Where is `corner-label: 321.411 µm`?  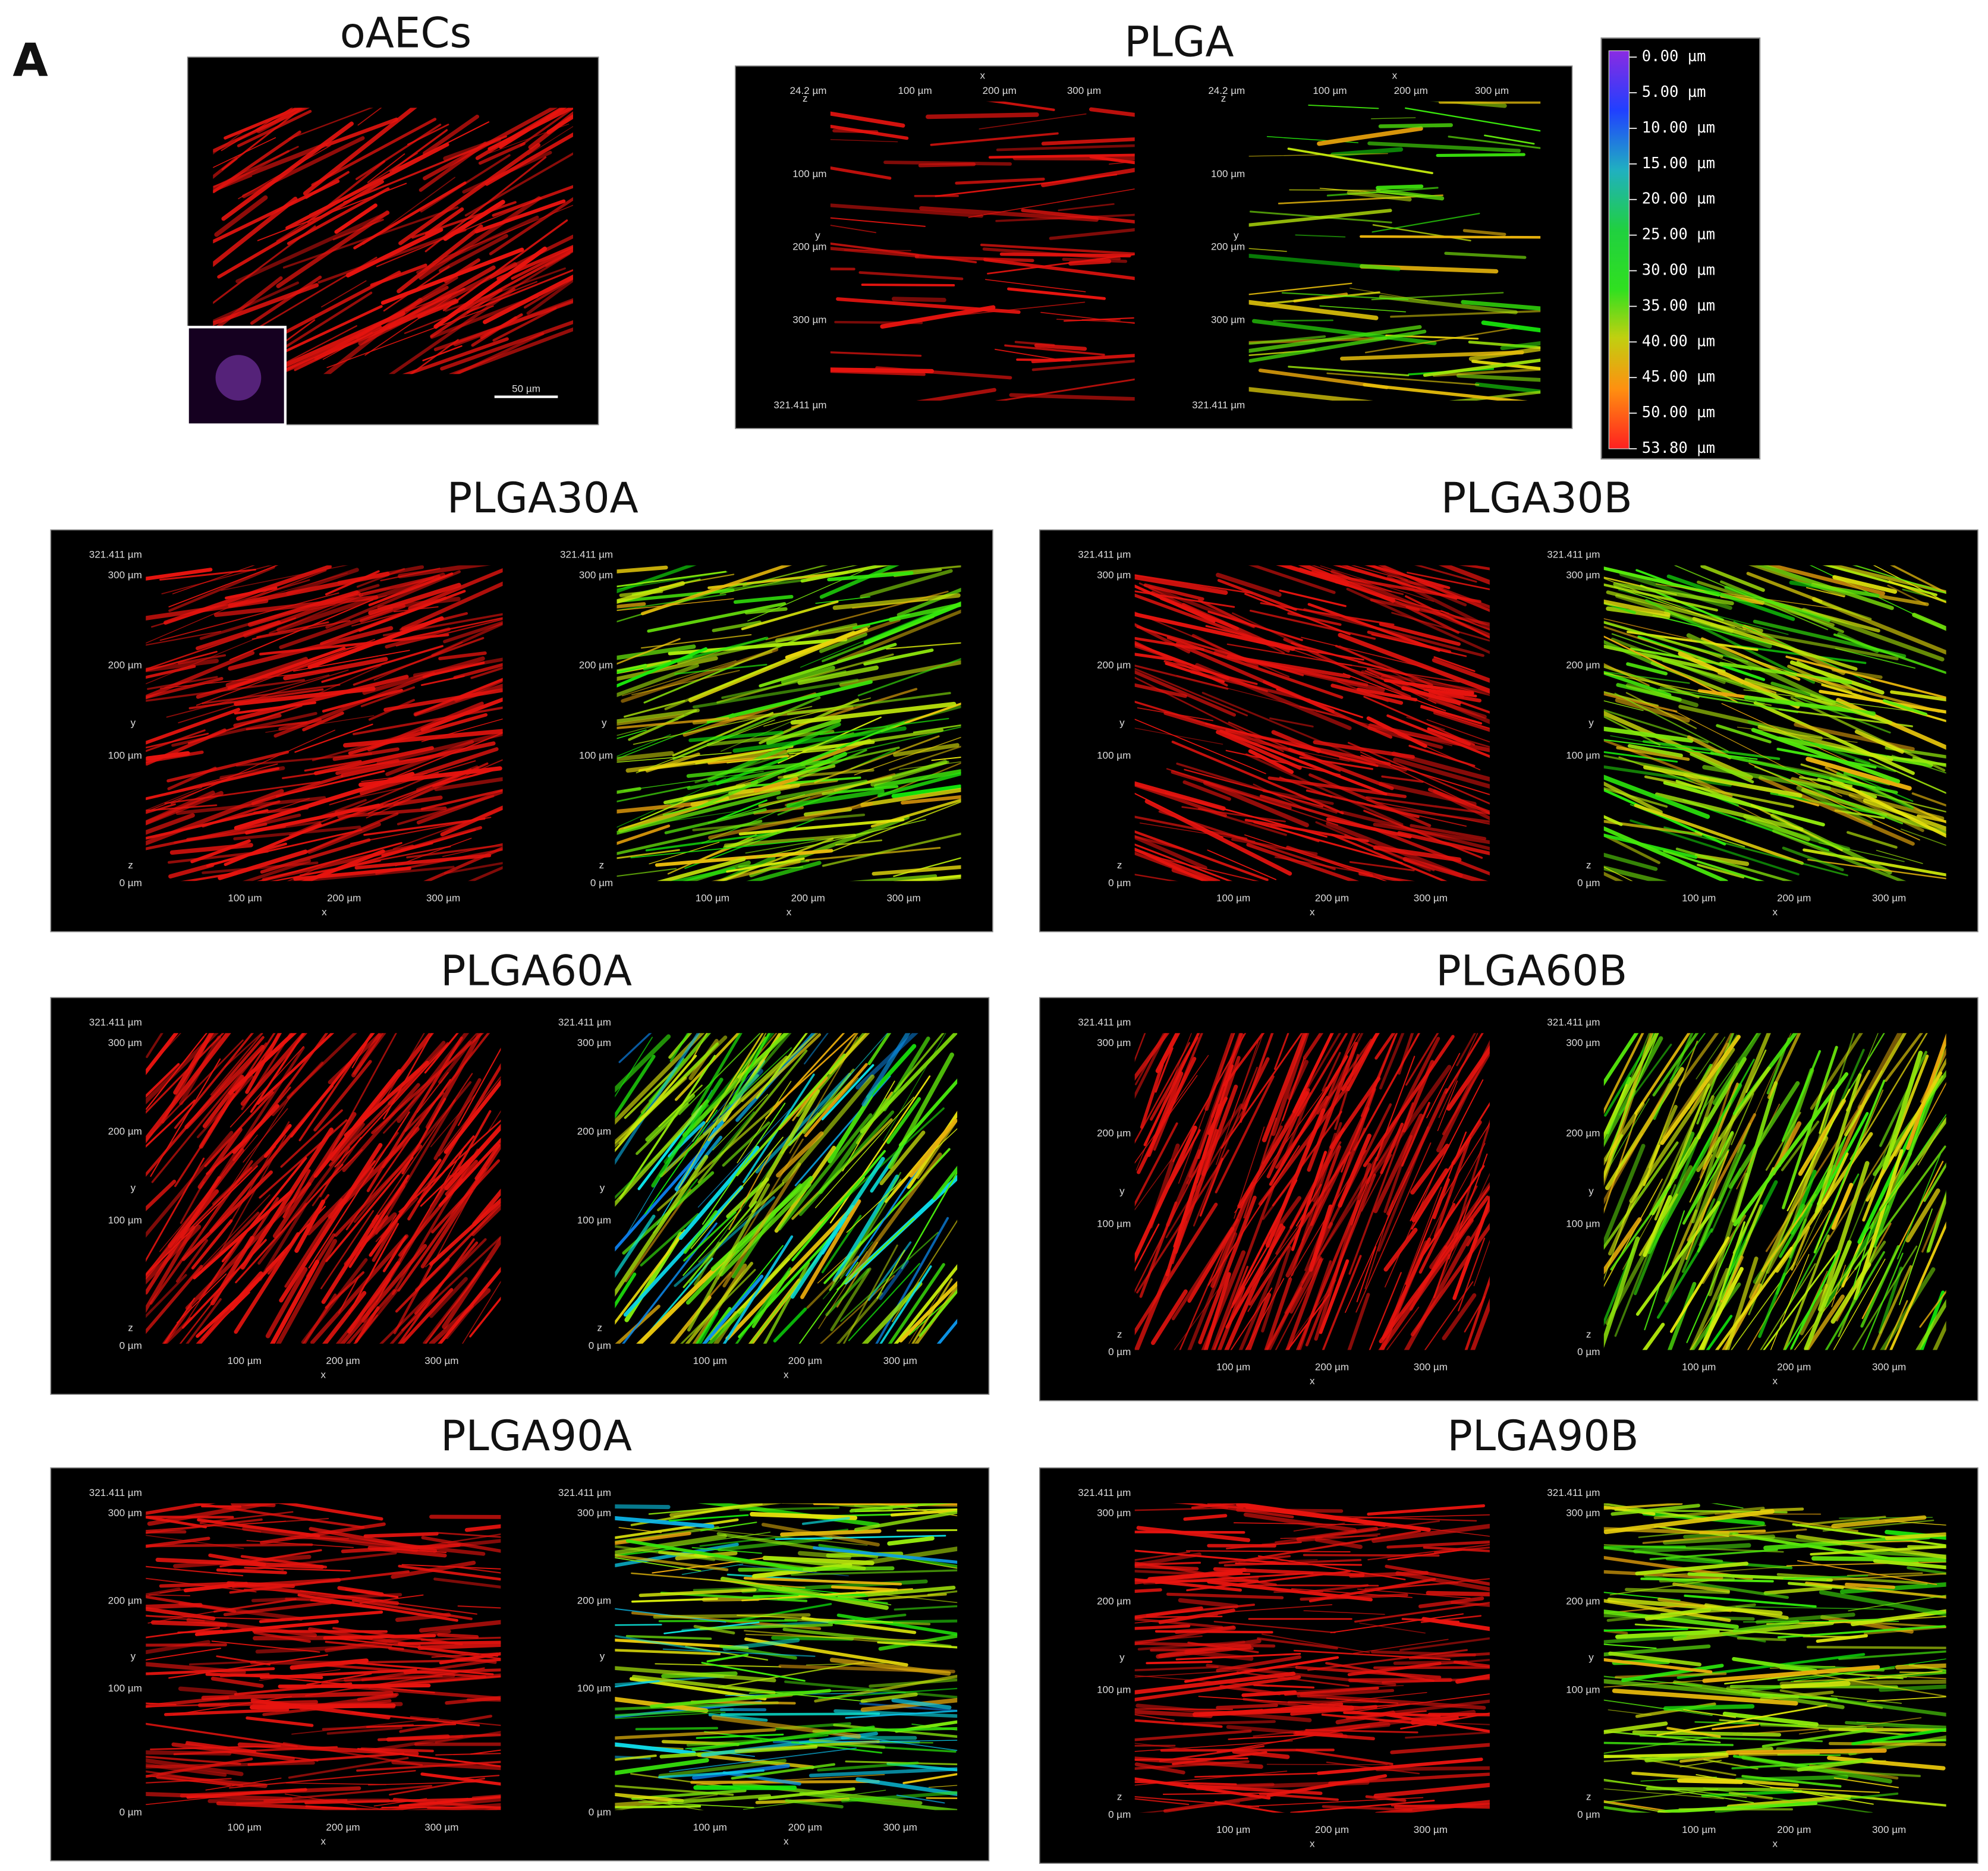 corner-label: 321.411 µm is located at coordinates (115, 1492).